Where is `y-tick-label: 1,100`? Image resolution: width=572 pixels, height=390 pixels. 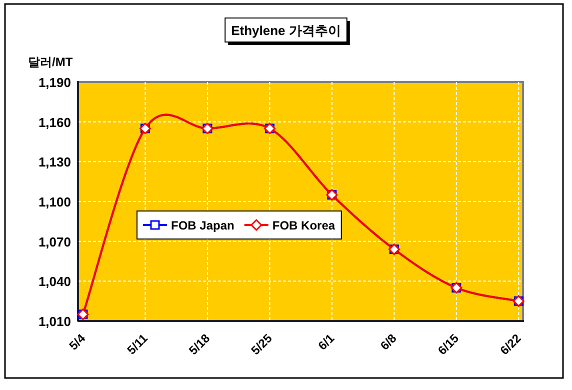 y-tick-label: 1,100 is located at coordinates (54, 202).